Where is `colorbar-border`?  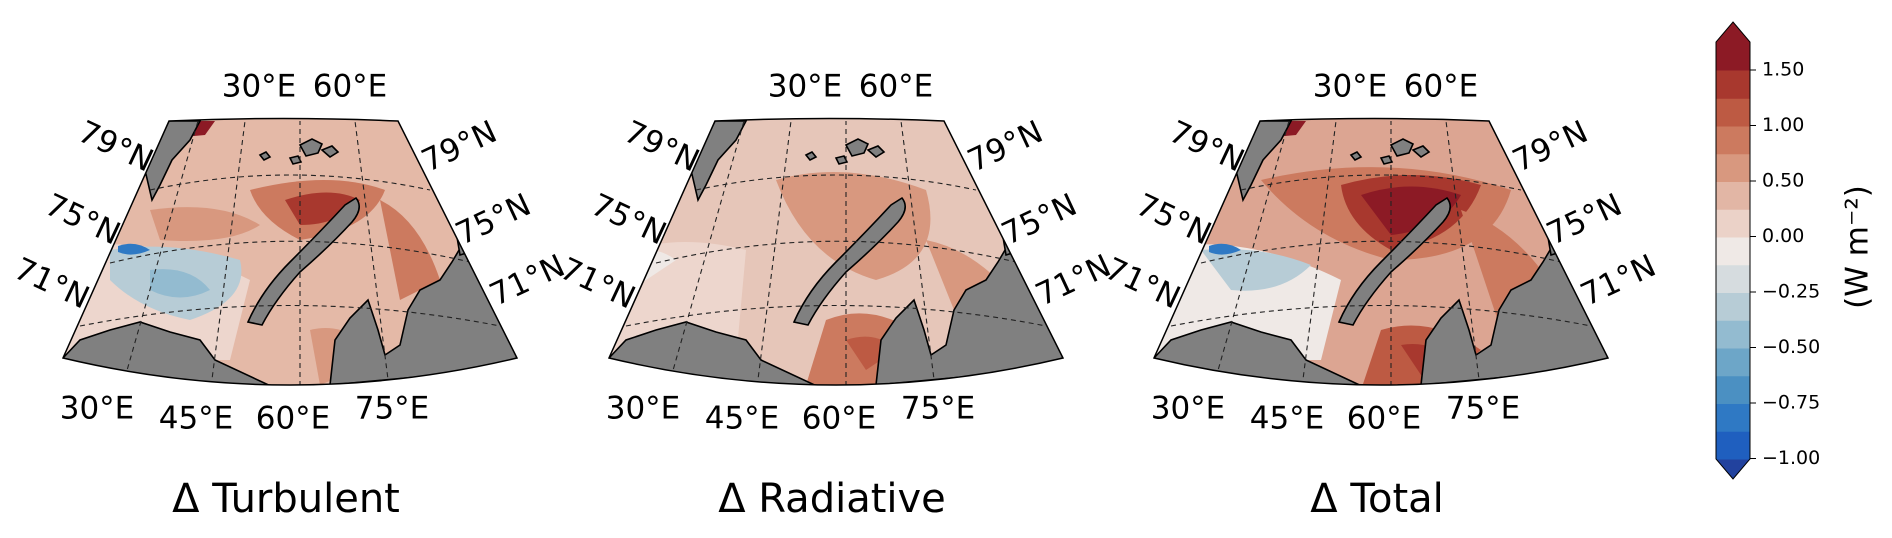 colorbar-border is located at coordinates (1733, 250).